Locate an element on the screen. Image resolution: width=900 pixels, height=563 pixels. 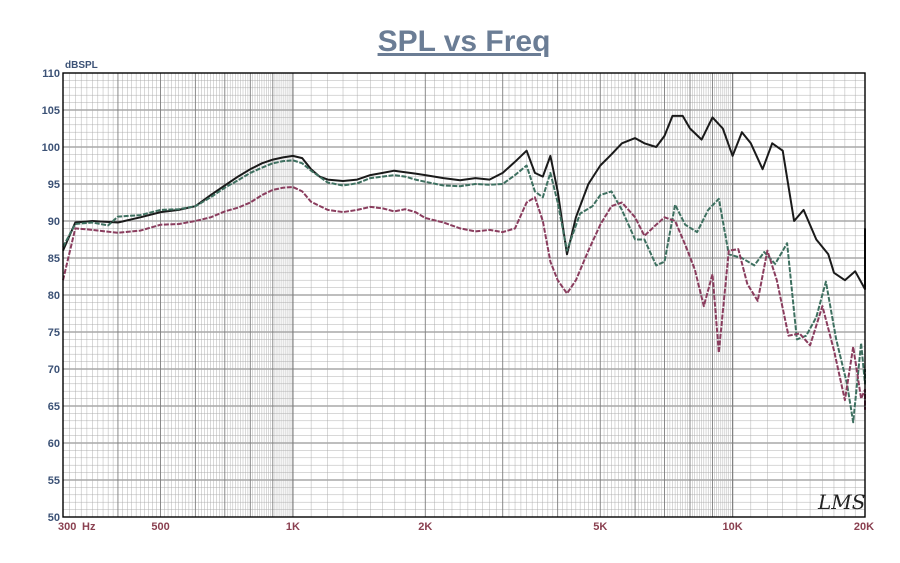
y-axis-label: dBSPL is located at coordinates (81, 65).